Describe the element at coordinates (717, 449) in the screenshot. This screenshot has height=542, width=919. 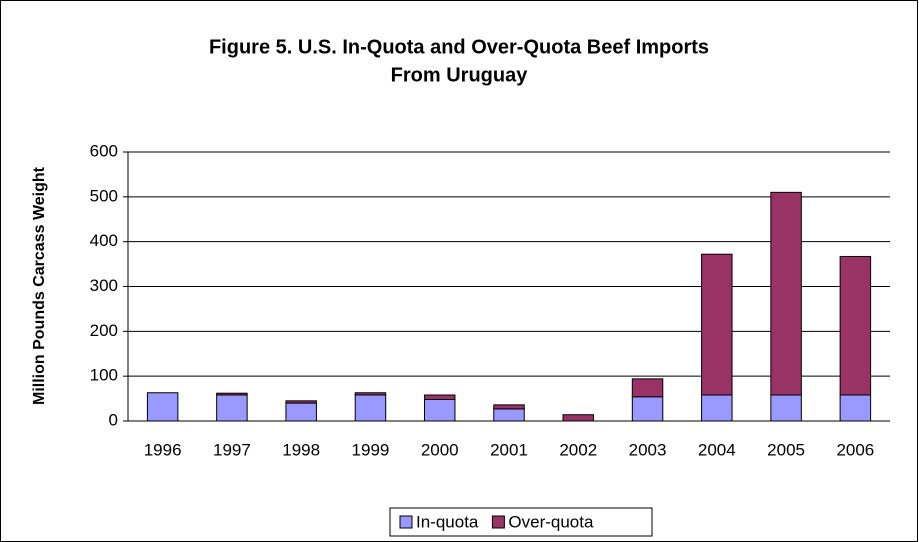
I see `x-tick-label: 2004` at that location.